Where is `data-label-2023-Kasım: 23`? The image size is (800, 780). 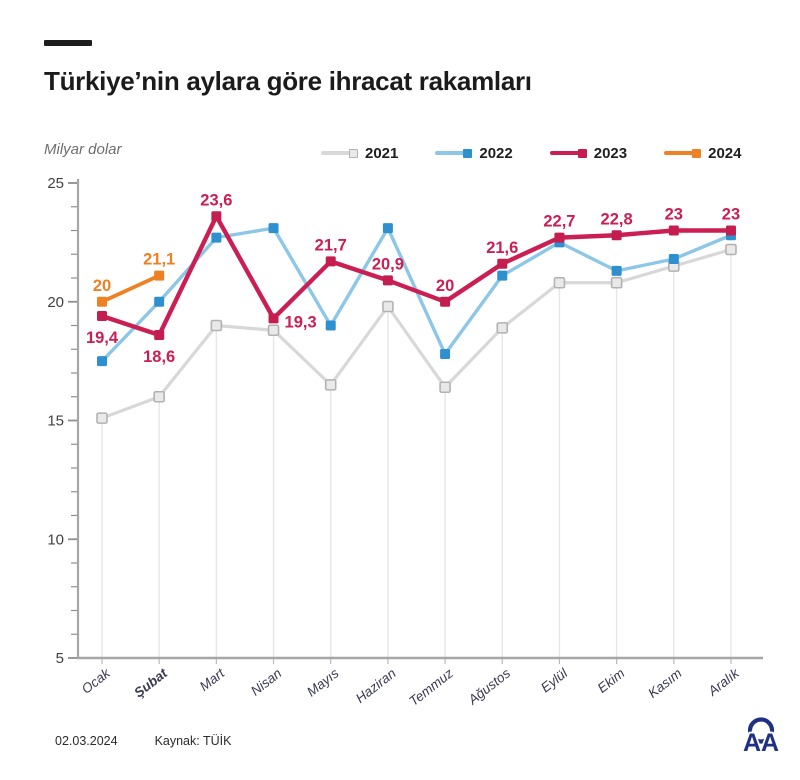 data-label-2023-Kasım: 23 is located at coordinates (674, 215).